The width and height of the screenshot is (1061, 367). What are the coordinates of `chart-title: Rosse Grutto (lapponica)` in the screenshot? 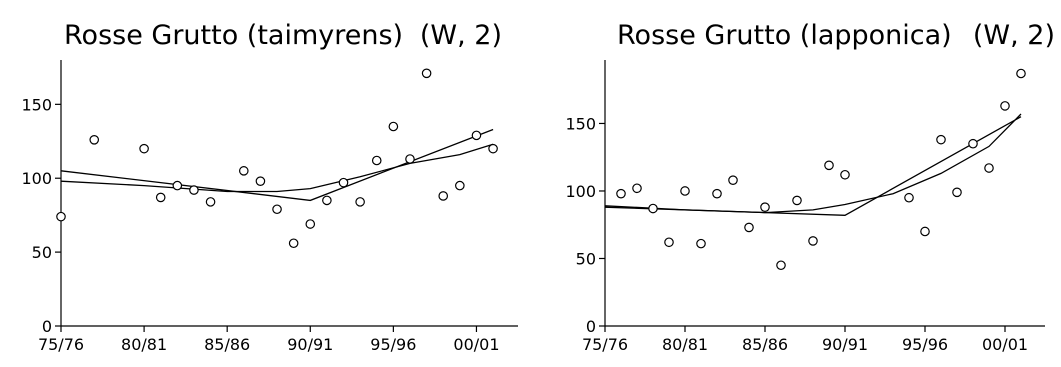 It's located at (784, 35).